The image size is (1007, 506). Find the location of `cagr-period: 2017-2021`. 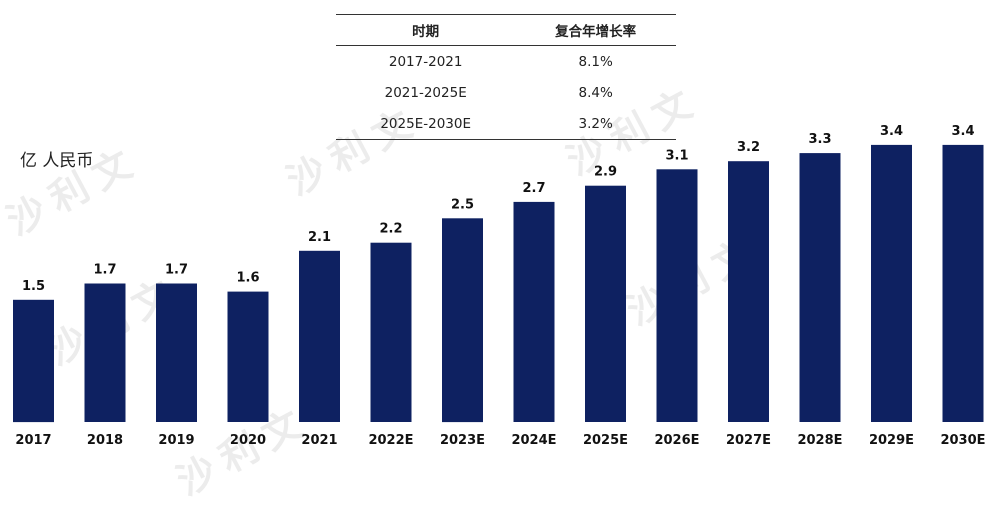

cagr-period: 2017-2021 is located at coordinates (425, 61).